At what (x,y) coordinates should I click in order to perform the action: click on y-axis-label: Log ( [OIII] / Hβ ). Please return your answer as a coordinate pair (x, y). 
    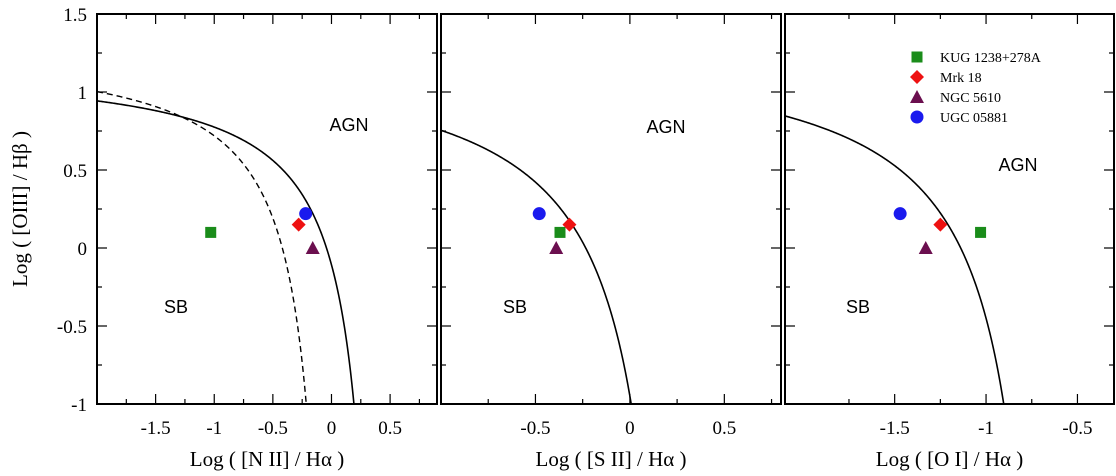
    Looking at the image, I should click on (20, 209).